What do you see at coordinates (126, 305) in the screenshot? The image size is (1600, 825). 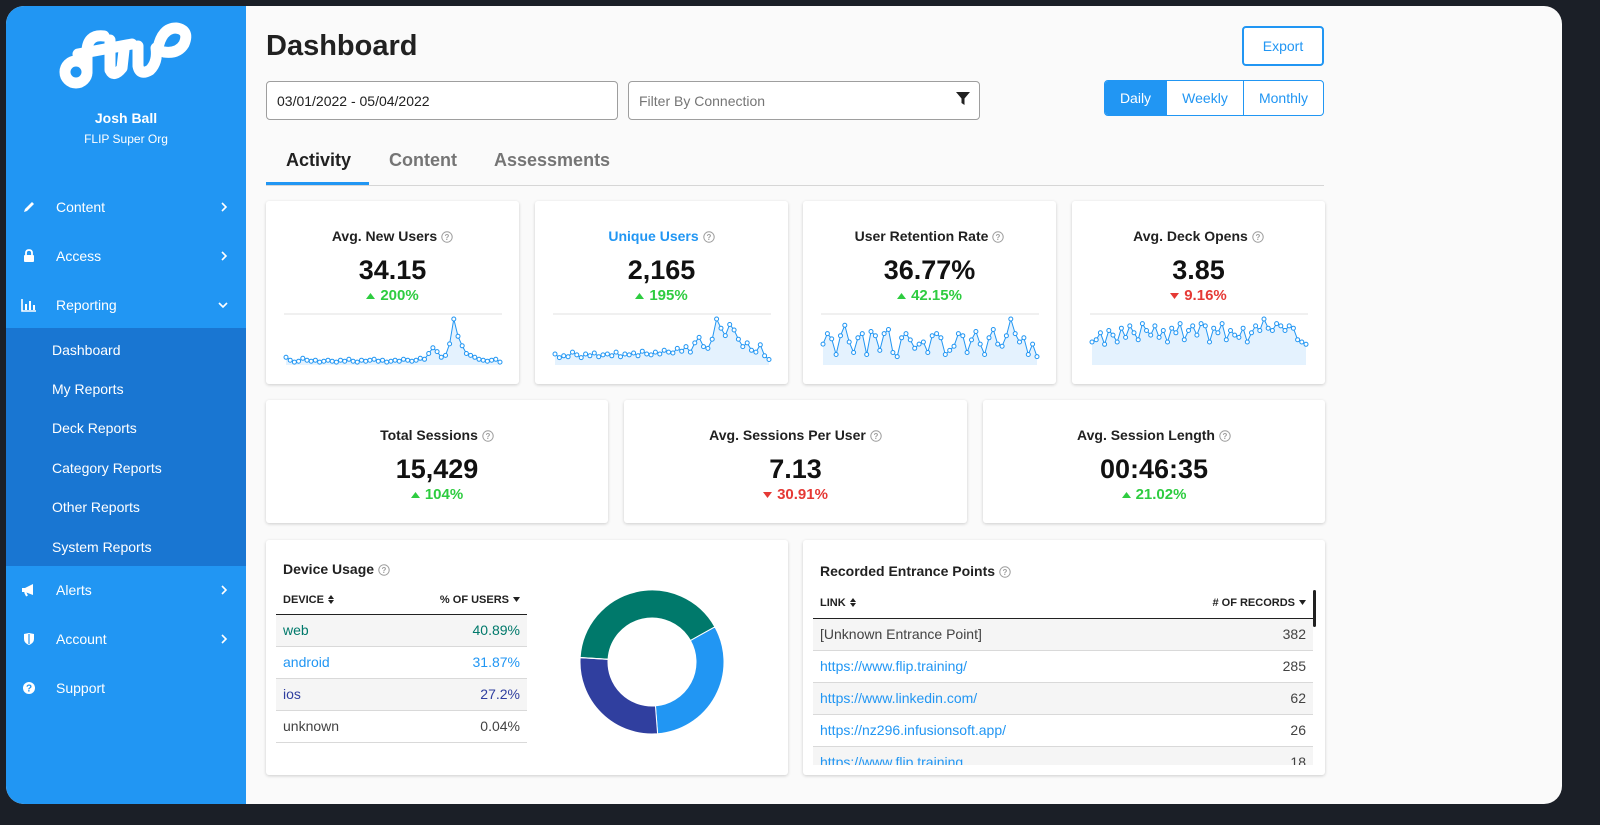 I see `sidebar-item-reporting: Reporting` at bounding box center [126, 305].